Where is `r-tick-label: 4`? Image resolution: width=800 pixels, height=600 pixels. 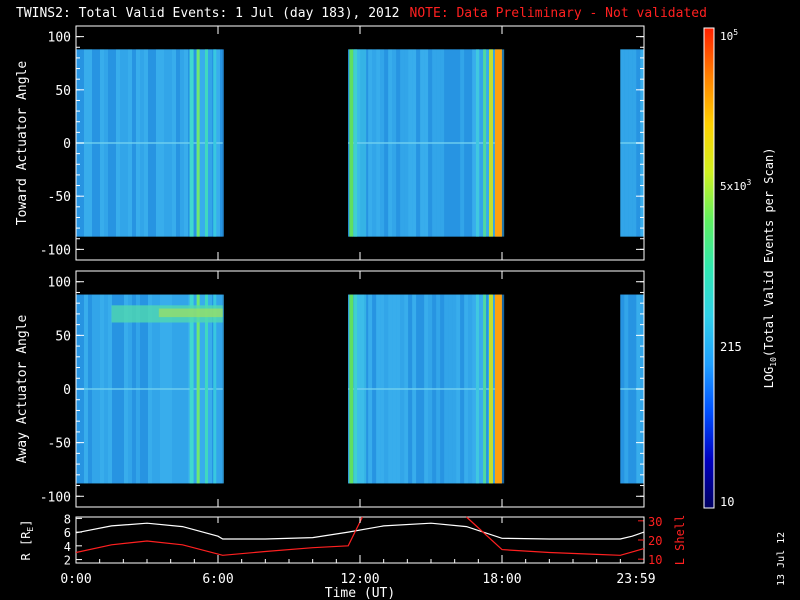
r-tick-label: 4 is located at coordinates (67, 547).